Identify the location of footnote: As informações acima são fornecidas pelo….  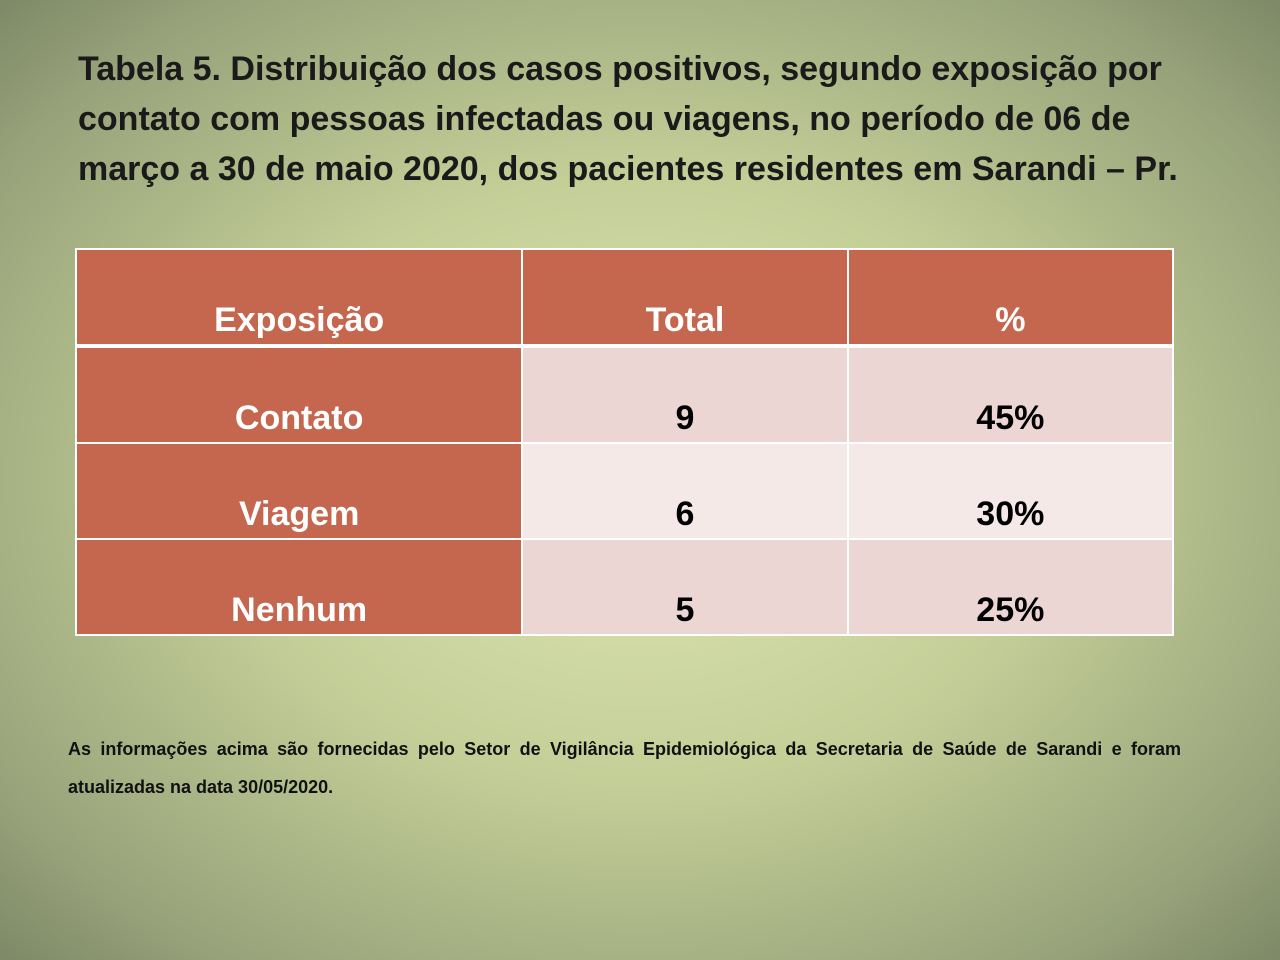
(624, 768).